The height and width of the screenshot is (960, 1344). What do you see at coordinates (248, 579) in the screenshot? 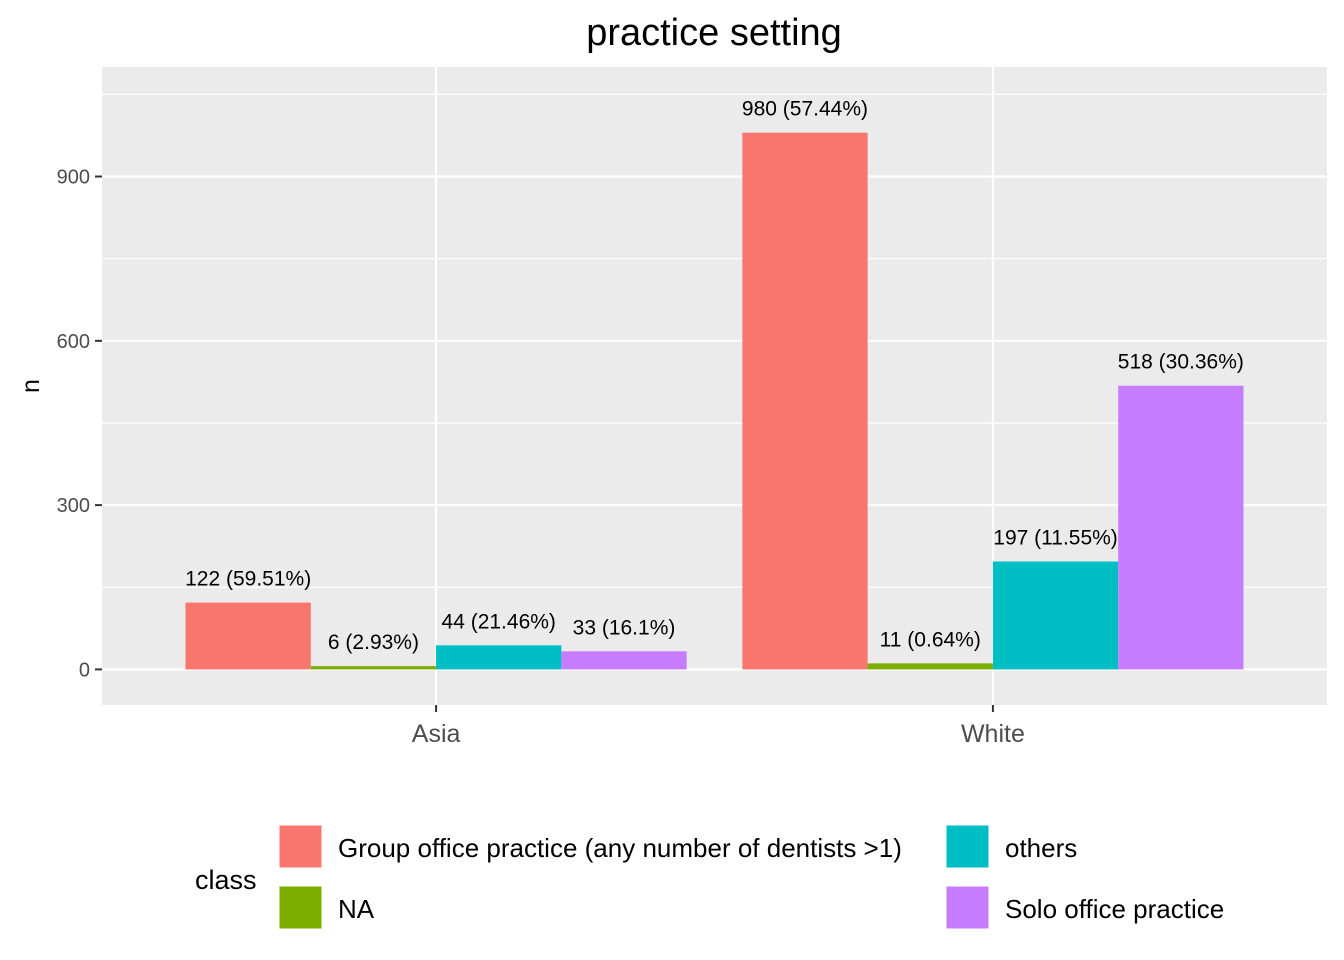
I see `data-label: 122 (59.51%)` at bounding box center [248, 579].